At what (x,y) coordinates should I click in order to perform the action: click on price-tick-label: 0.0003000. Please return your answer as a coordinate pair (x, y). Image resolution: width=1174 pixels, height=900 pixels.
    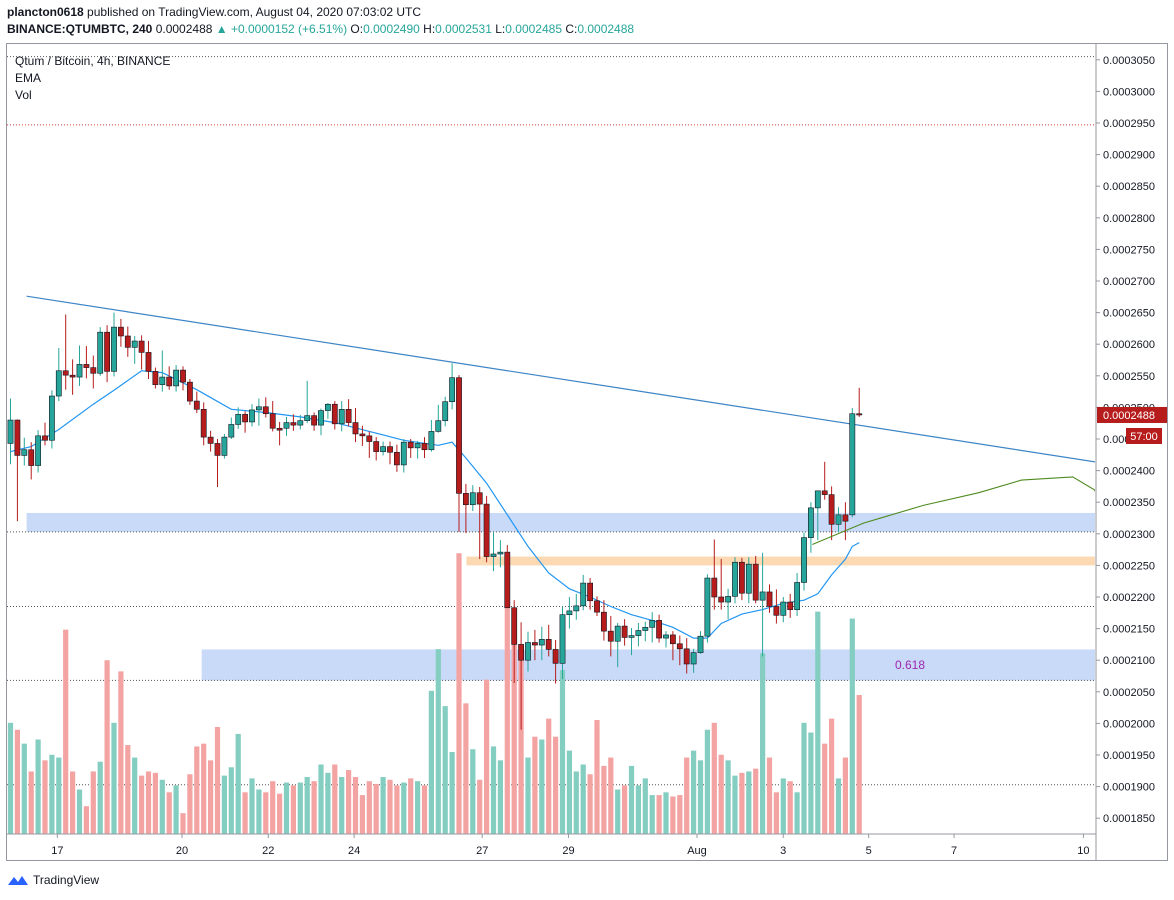
    Looking at the image, I should click on (1129, 92).